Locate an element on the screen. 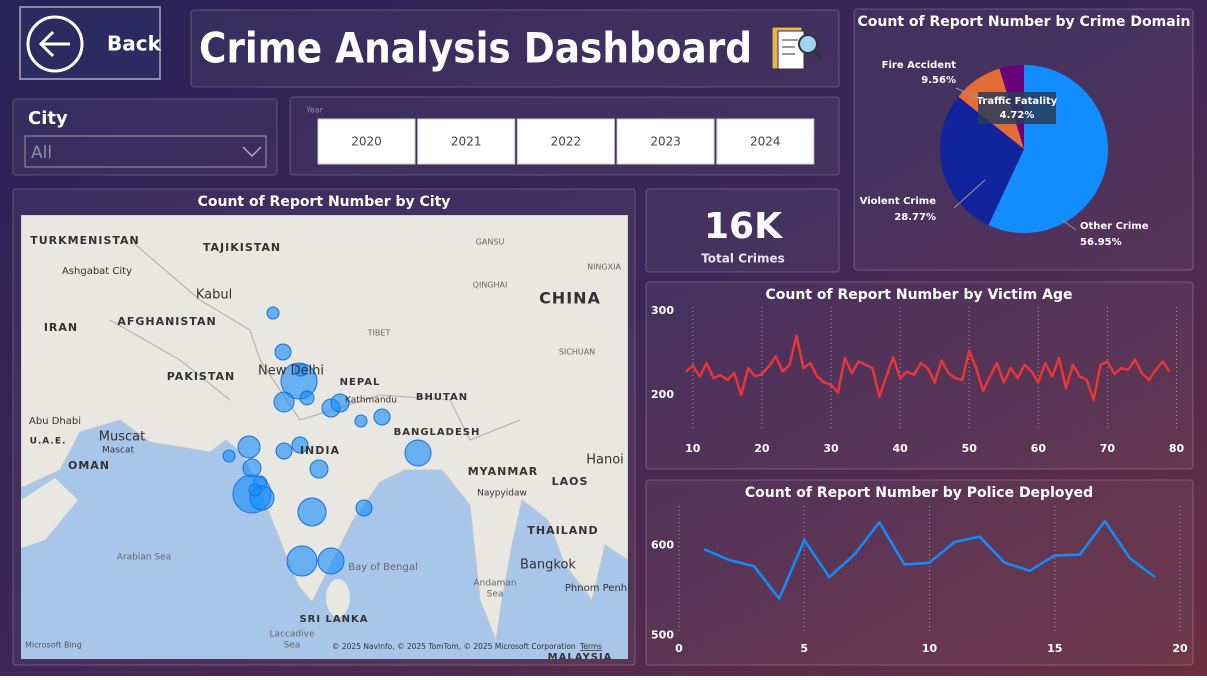  kpi-label: Total Crimes is located at coordinates (743, 259).